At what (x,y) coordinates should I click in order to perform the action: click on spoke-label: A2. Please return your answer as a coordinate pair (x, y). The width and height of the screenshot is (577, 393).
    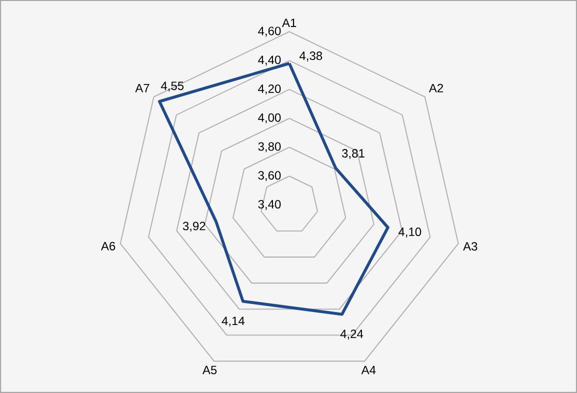
    Looking at the image, I should click on (435, 88).